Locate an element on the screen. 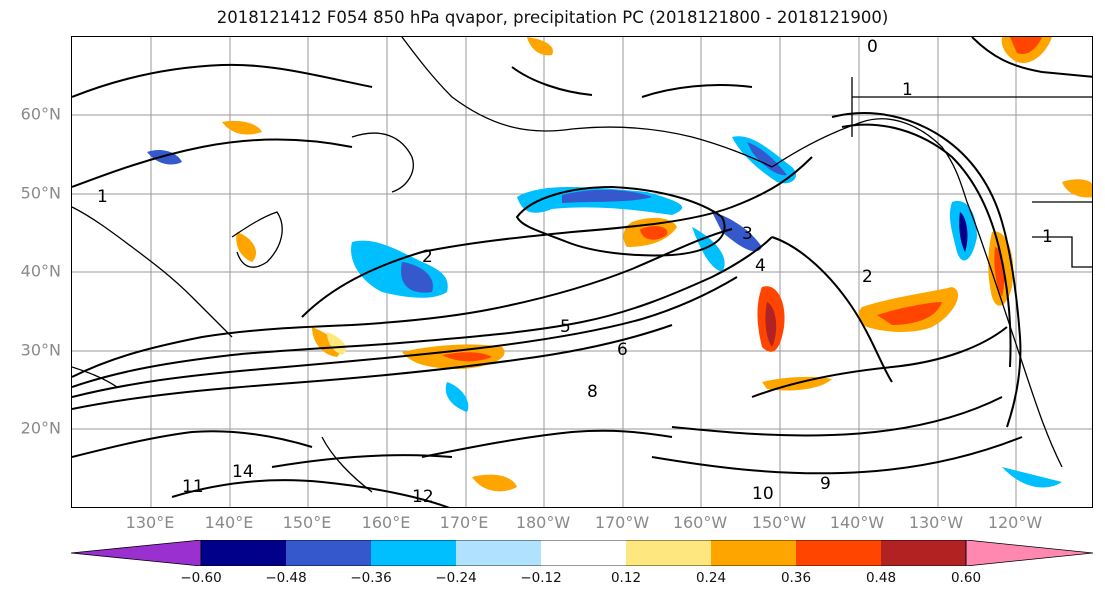 The height and width of the screenshot is (601, 1105). colorbar-tick-label: 0.60 is located at coordinates (966, 578).